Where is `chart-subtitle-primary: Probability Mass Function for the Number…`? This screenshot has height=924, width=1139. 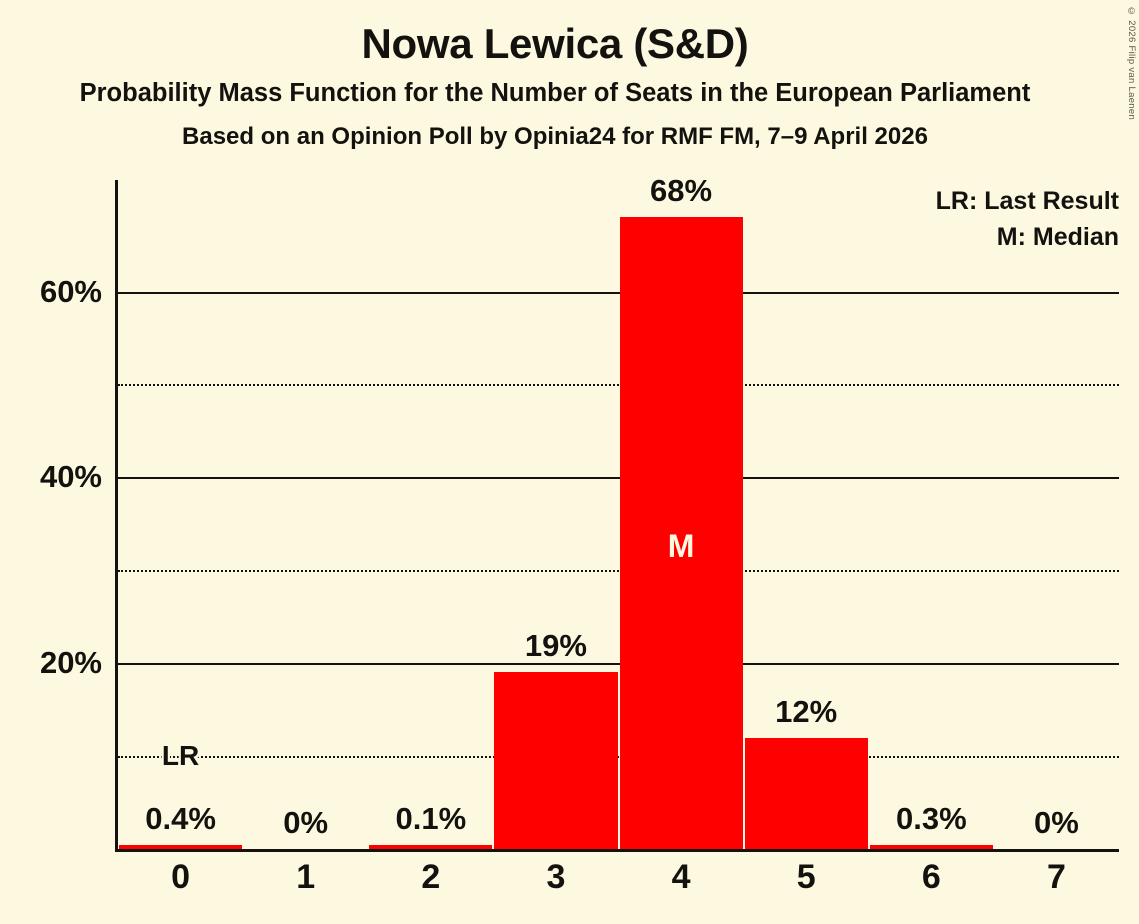
chart-subtitle-primary: Probability Mass Function for the Number… is located at coordinates (555, 93).